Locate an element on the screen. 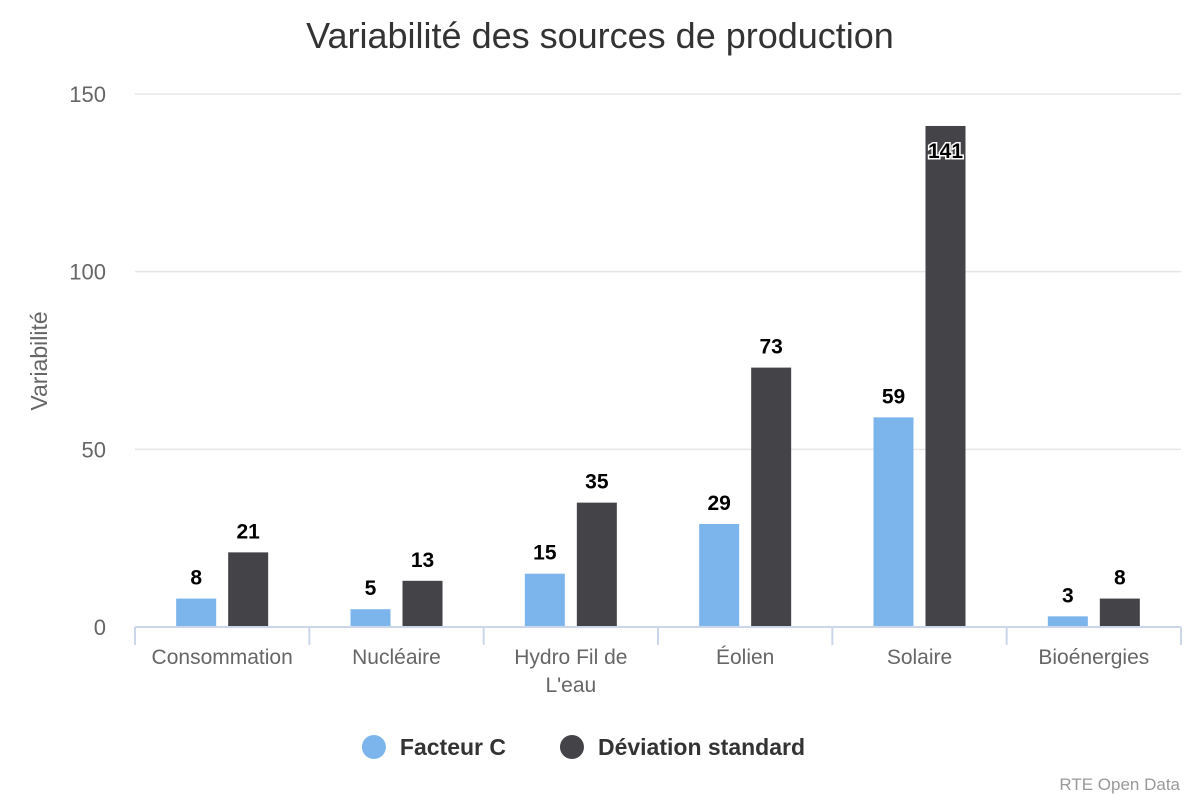  data-label: 73 is located at coordinates (770, 347).